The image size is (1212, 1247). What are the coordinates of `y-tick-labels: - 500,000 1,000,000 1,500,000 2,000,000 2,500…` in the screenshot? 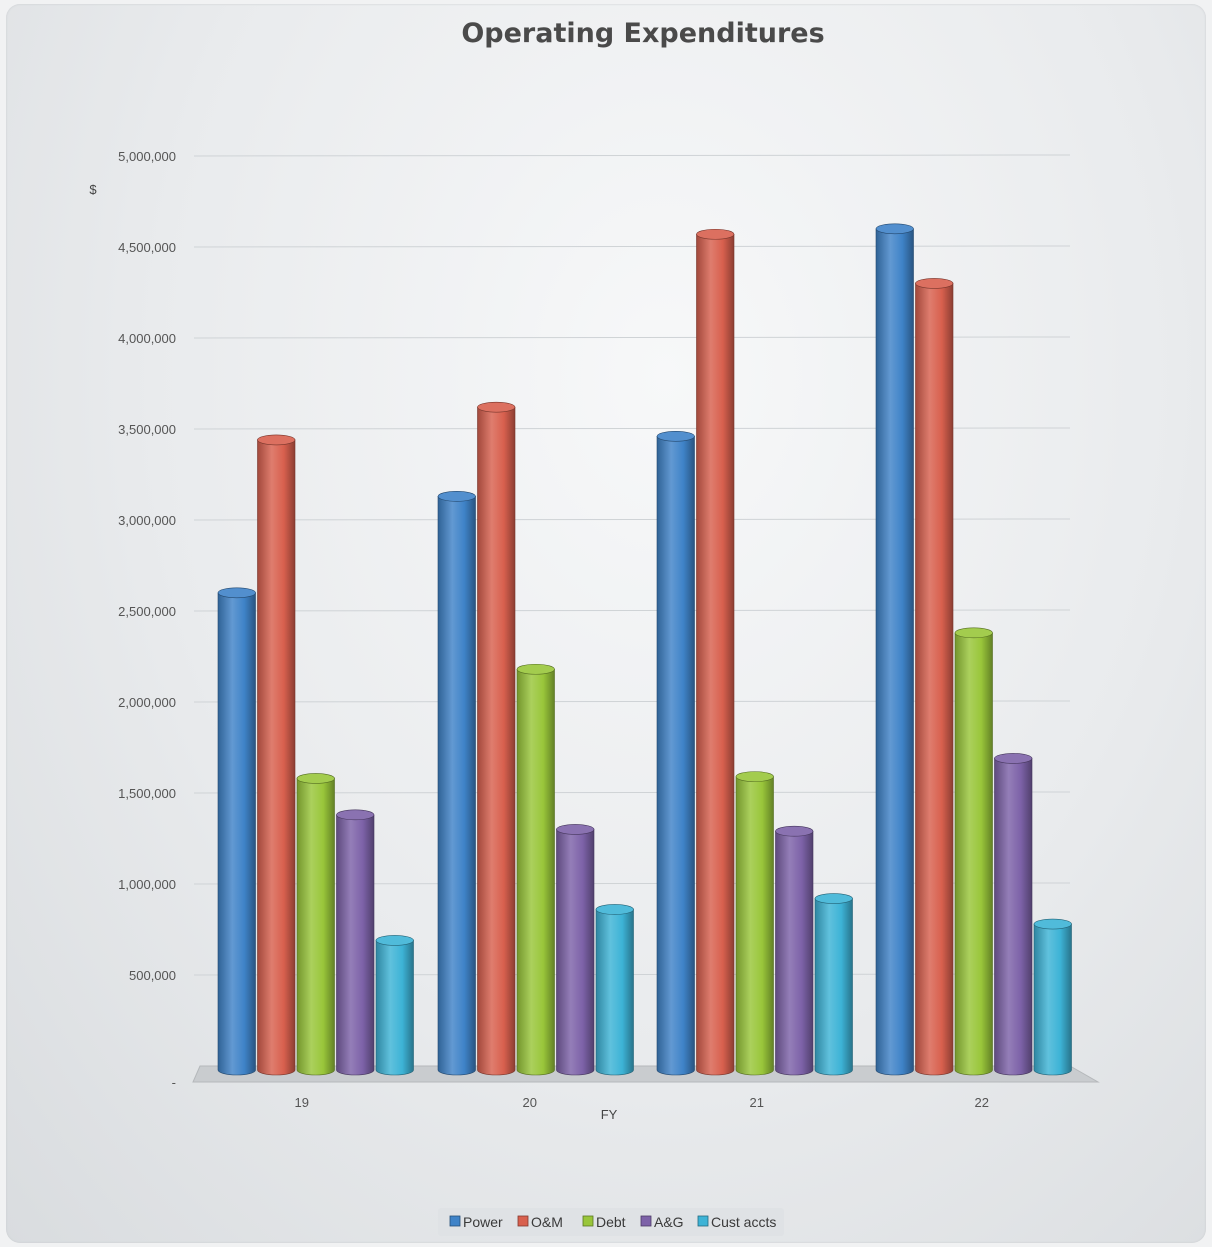 It's located at (147, 619).